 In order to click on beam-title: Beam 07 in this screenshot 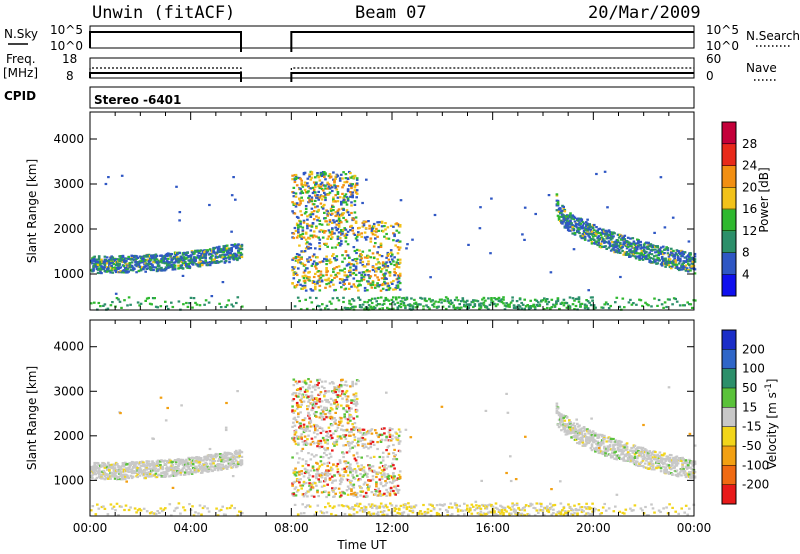, I will do `click(391, 13)`.